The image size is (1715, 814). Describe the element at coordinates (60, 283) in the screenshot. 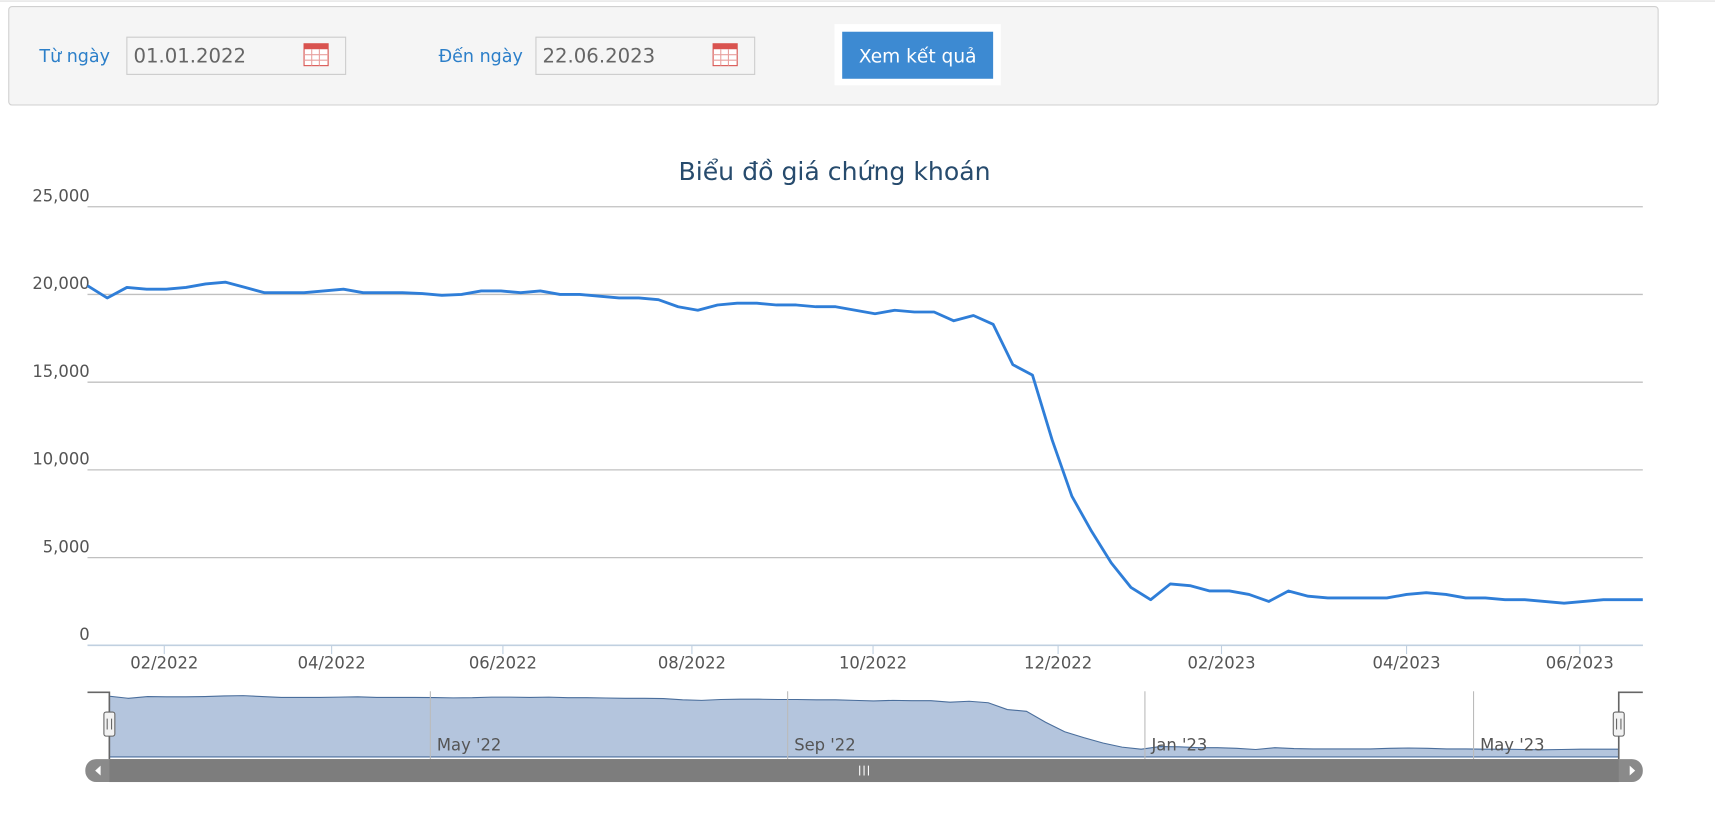

I see `y-tick-label: 20,000` at that location.